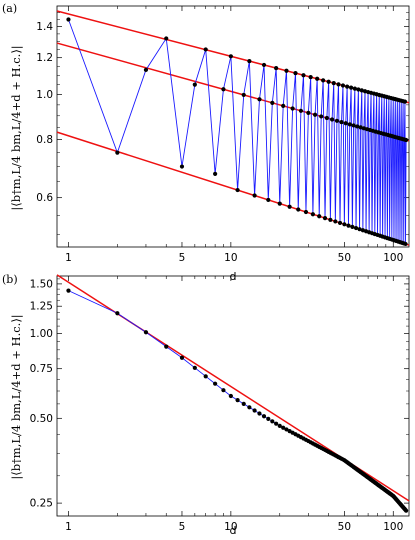 This screenshot has height=540, width=415. Describe the element at coordinates (182, 258) in the screenshot. I see `panel-a-x-tick-label: 5` at that location.